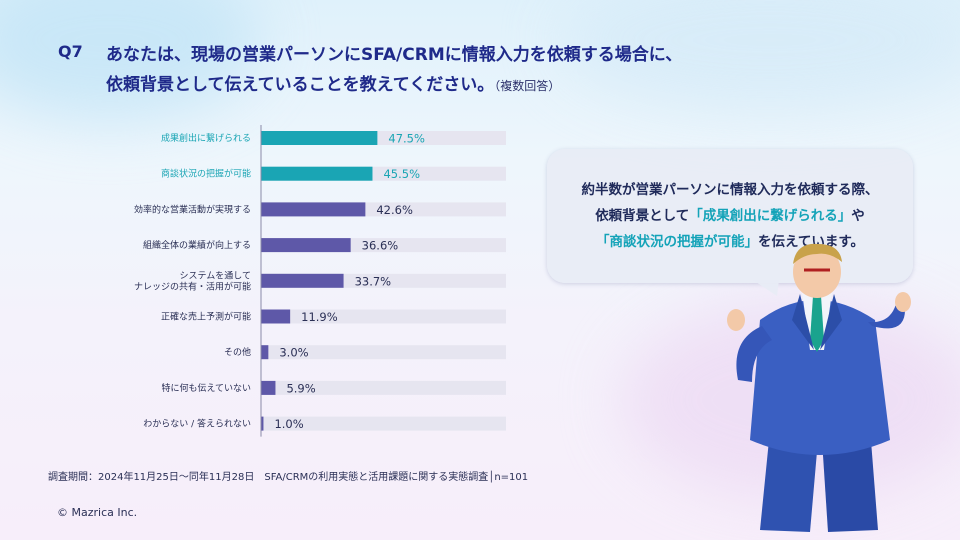  Describe the element at coordinates (380, 246) in the screenshot. I see `data-label: 36.6%` at that location.